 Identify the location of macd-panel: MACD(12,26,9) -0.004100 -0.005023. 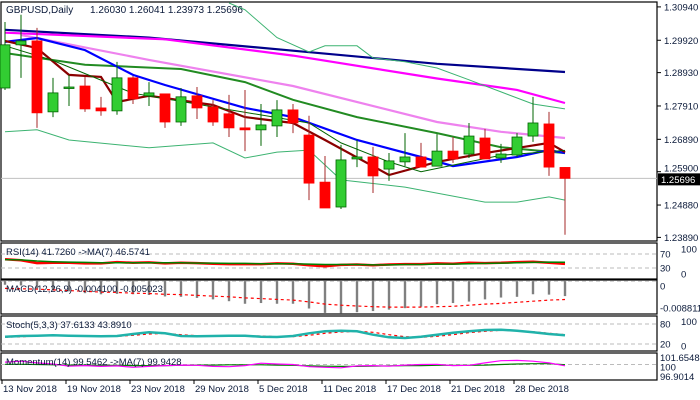
(329, 297).